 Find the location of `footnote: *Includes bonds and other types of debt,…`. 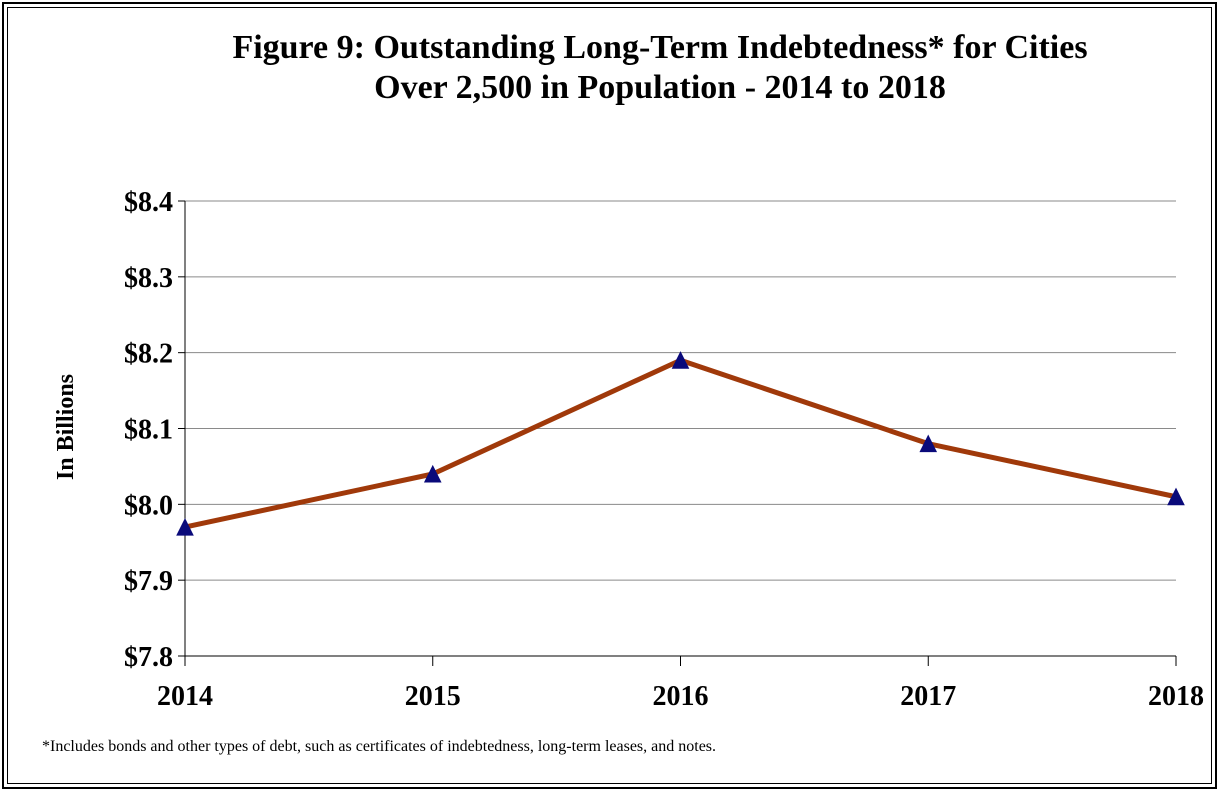

footnote: *Includes bonds and other types of debt,… is located at coordinates (379, 746).